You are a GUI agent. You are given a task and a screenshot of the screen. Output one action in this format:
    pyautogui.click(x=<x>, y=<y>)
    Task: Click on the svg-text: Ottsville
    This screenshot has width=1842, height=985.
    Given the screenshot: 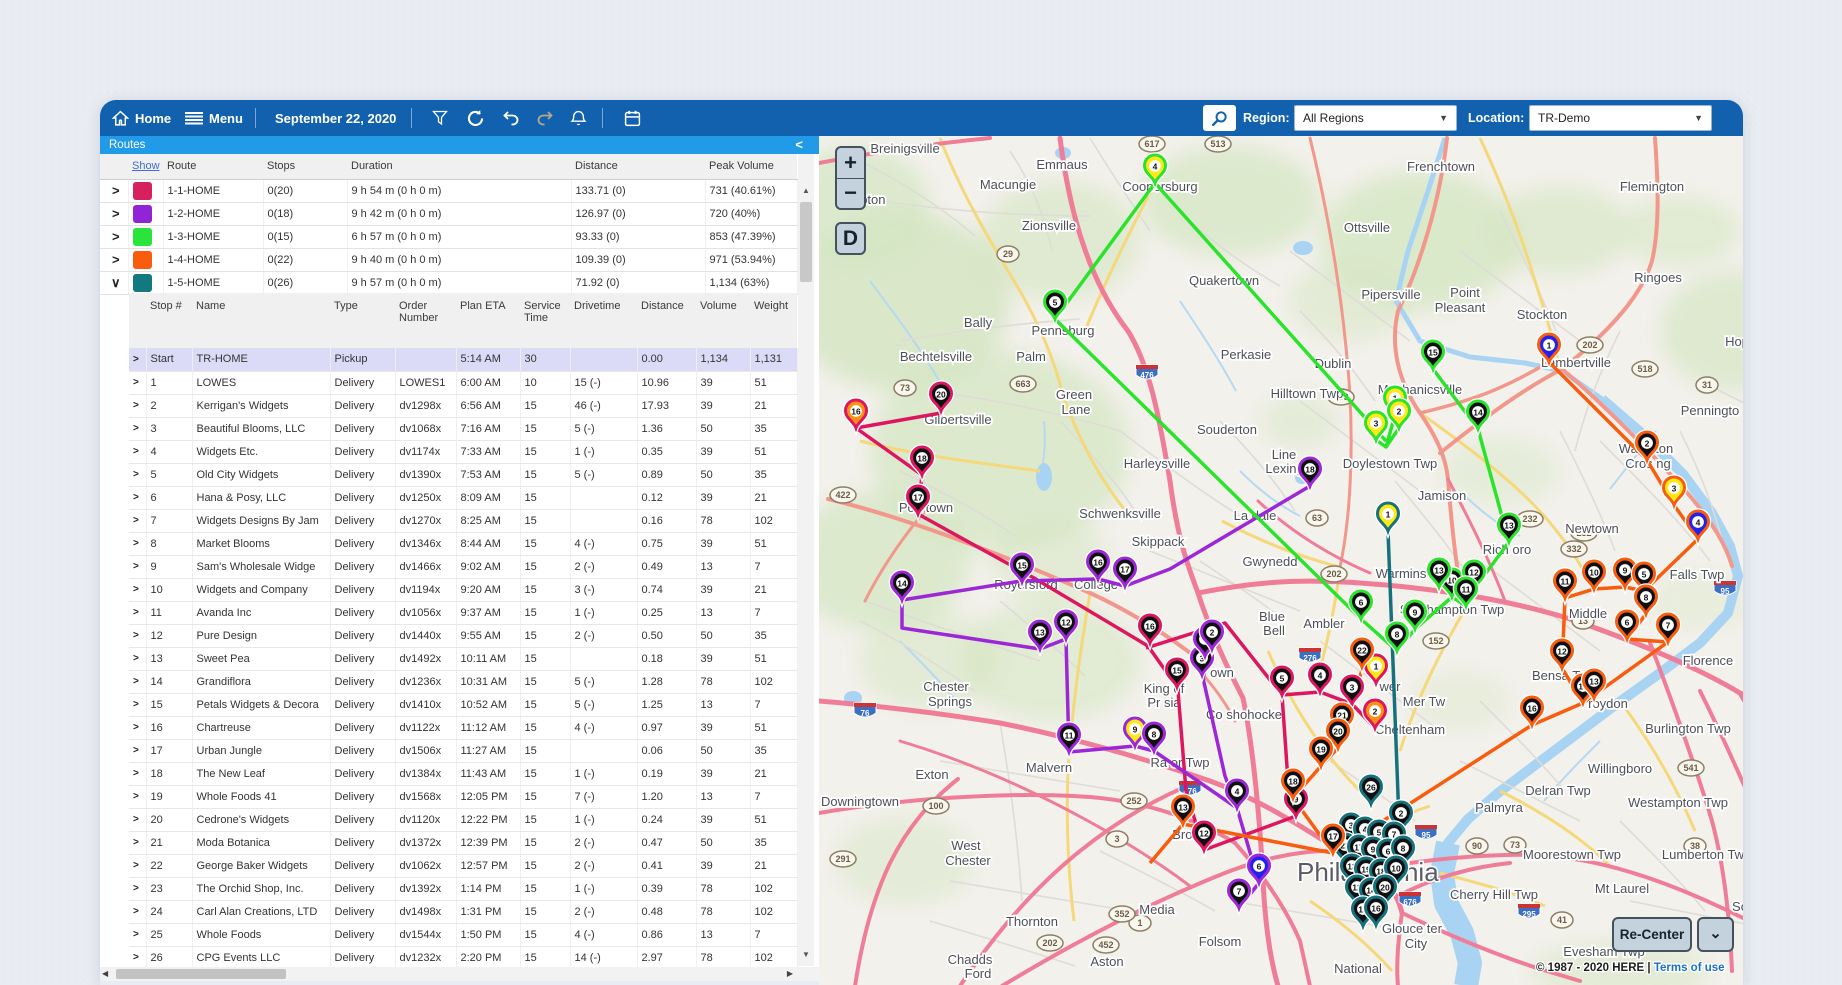 What is the action you would take?
    pyautogui.click(x=1367, y=227)
    